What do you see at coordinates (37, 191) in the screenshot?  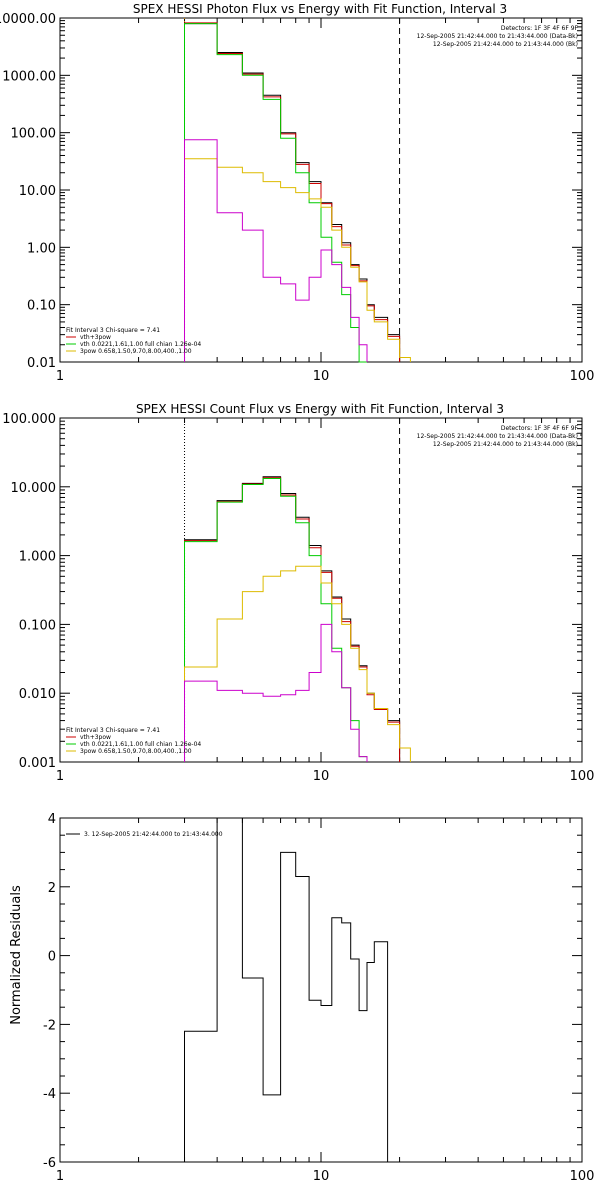 I see `y-tick-label: 10.00` at bounding box center [37, 191].